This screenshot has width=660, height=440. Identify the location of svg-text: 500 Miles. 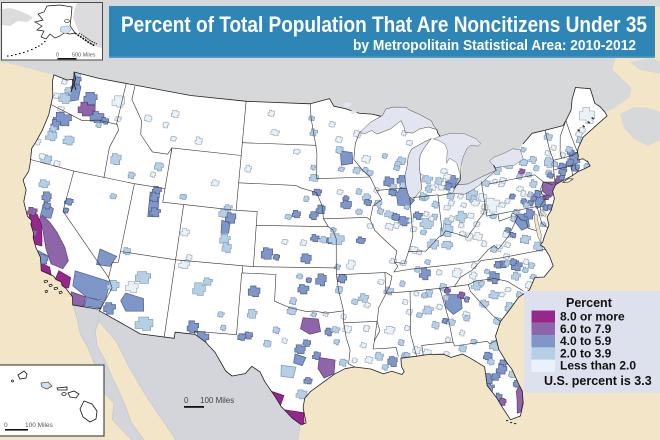
(84, 56).